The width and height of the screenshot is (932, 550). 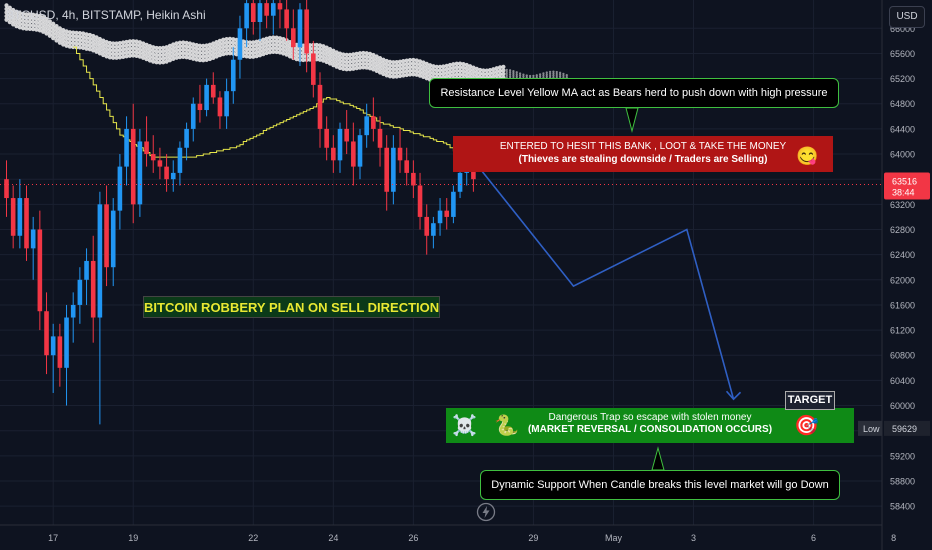 What do you see at coordinates (486, 512) in the screenshot?
I see `lightning-icon` at bounding box center [486, 512].